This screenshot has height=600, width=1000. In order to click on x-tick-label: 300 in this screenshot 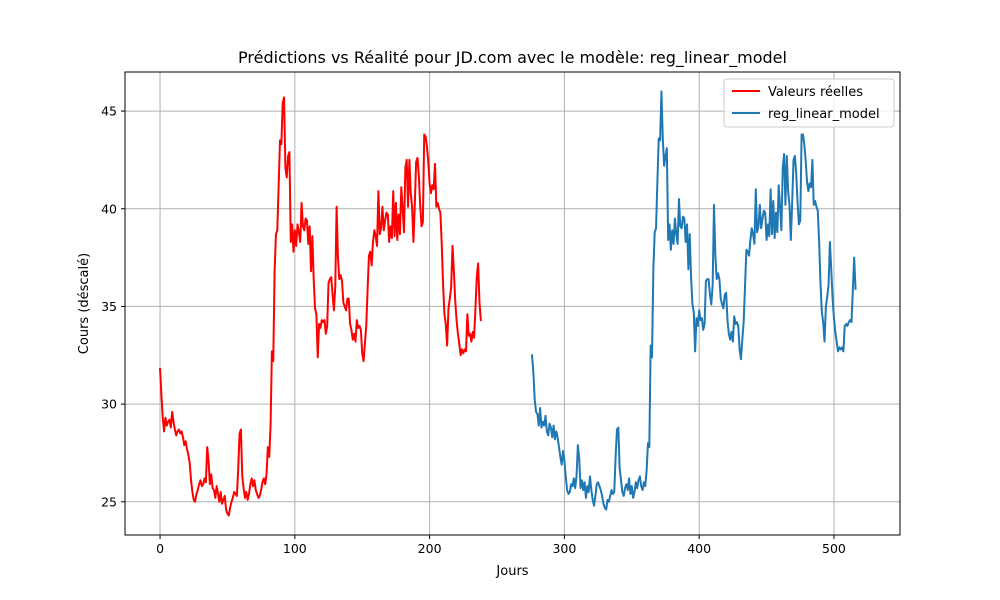, I will do `click(564, 548)`.